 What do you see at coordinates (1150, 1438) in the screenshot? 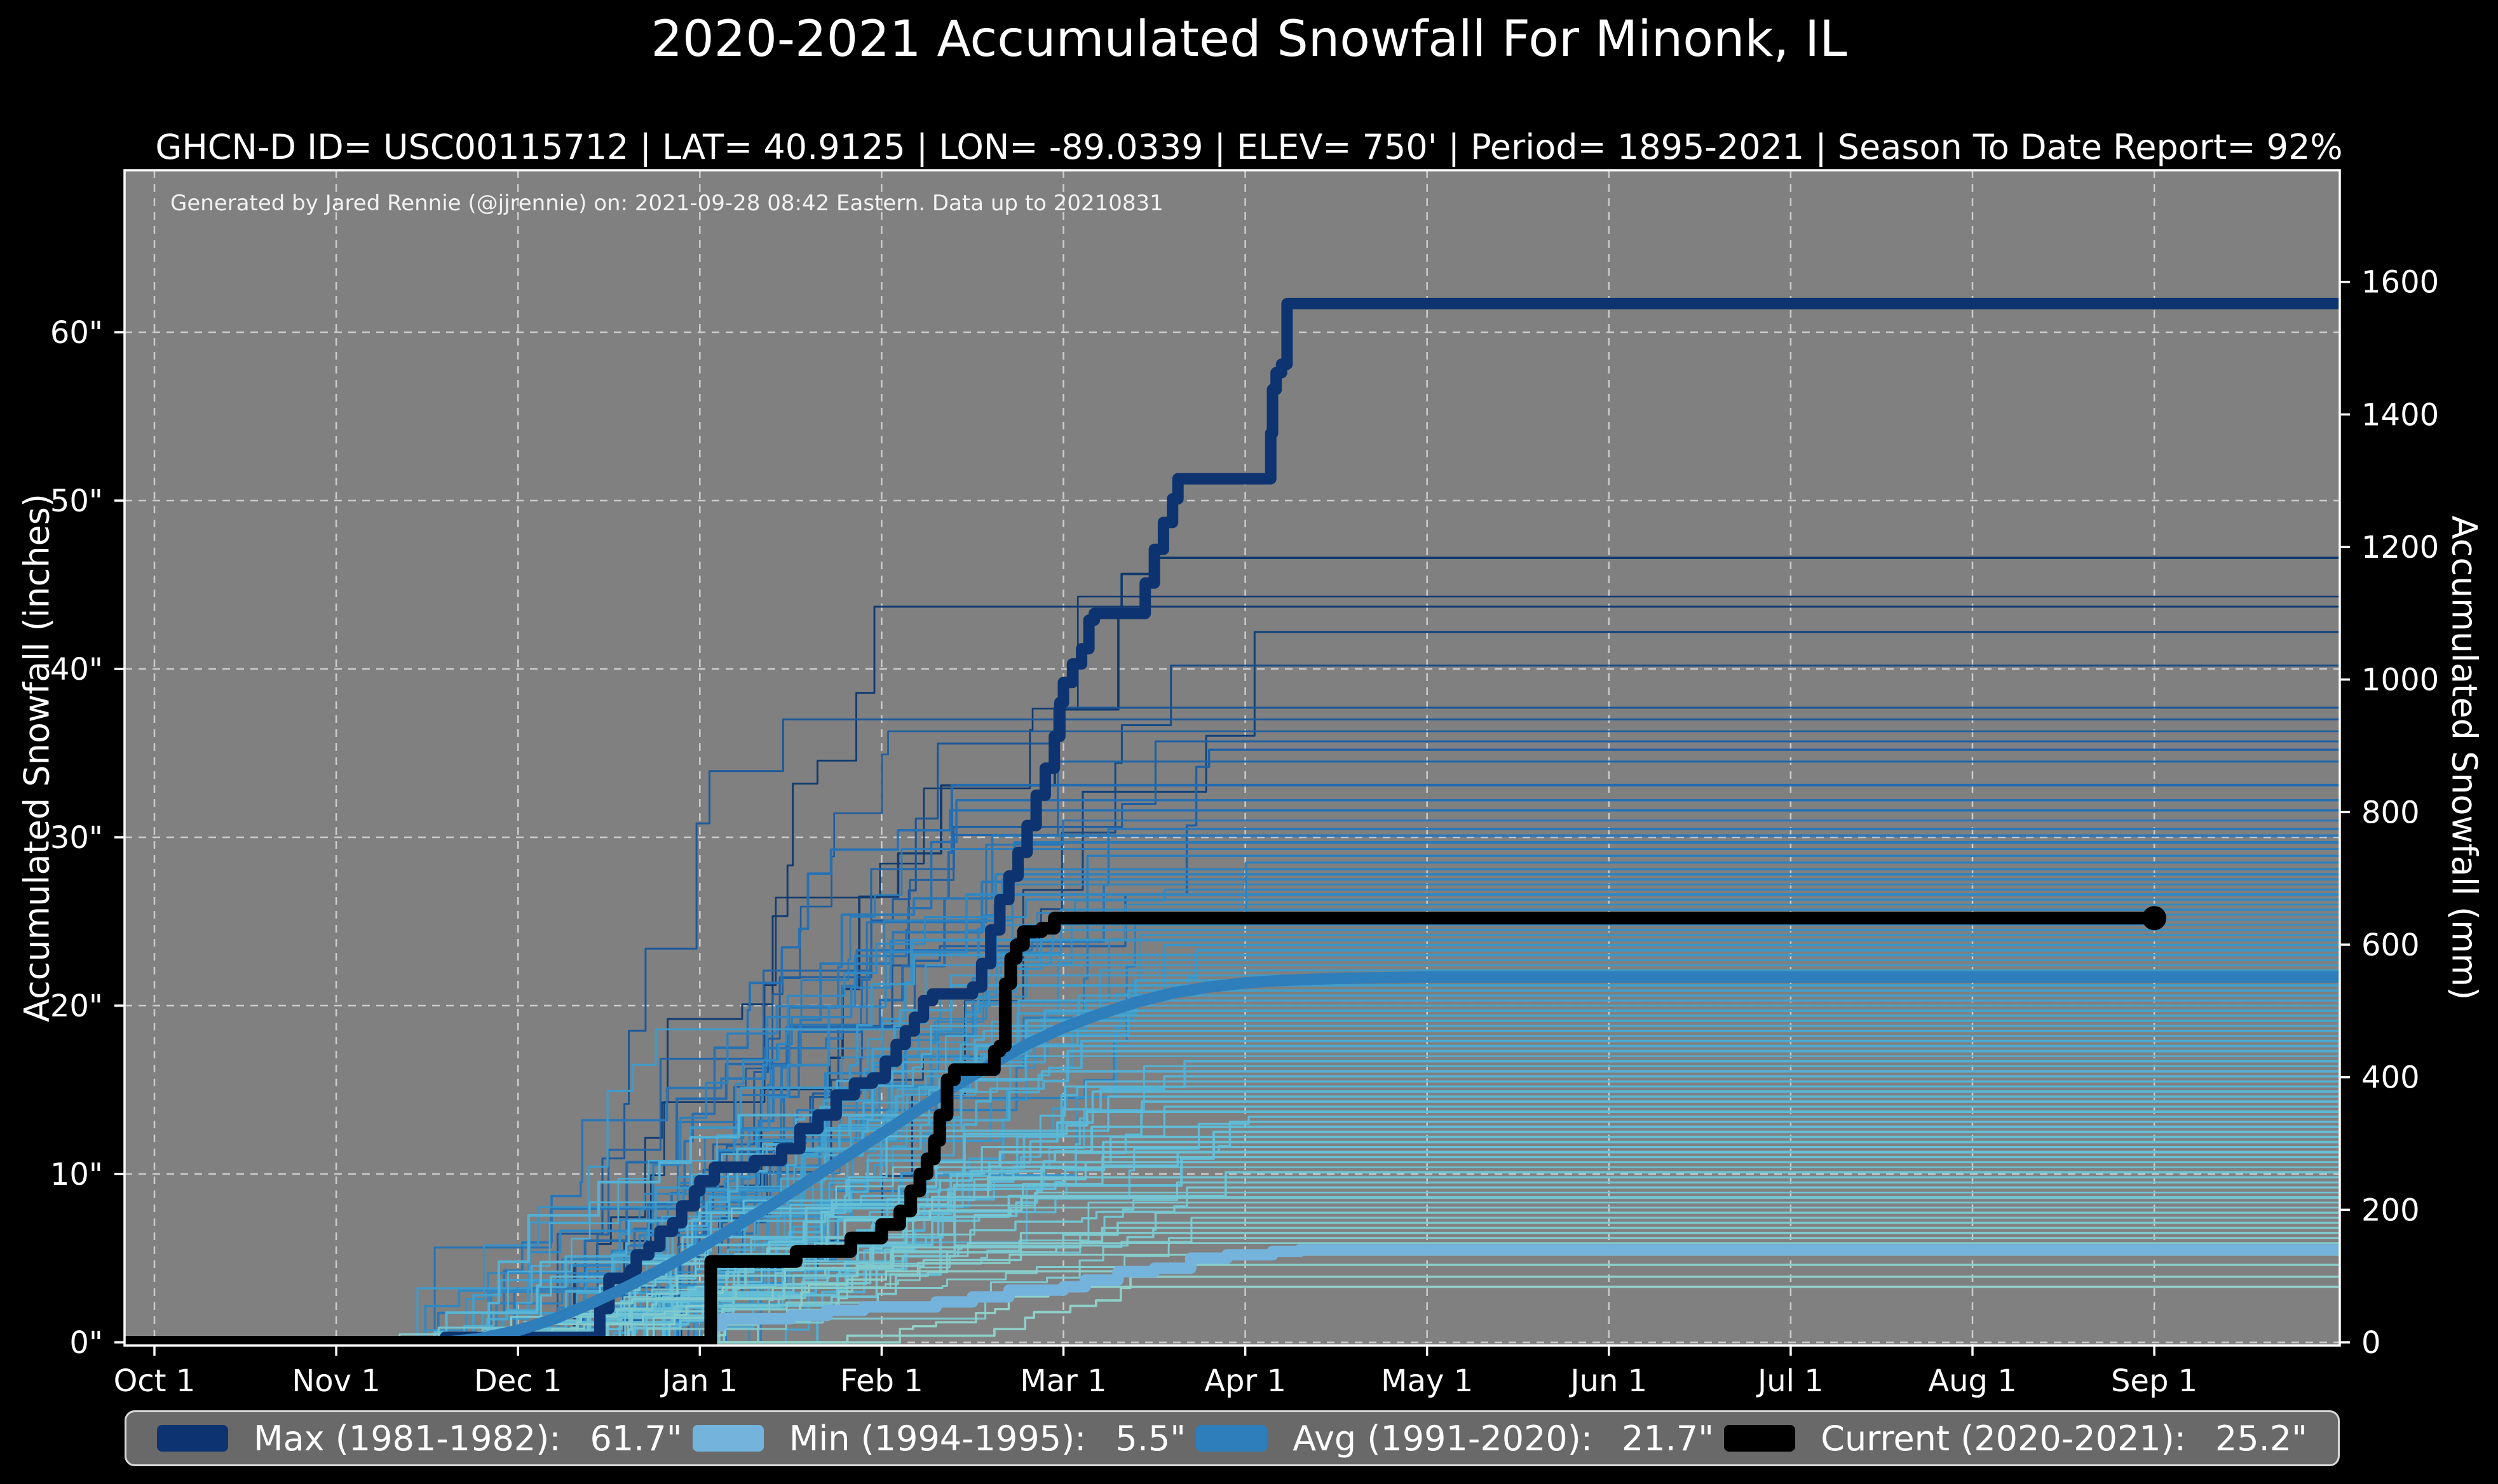
I see `legend-value-min: 5.5"` at bounding box center [1150, 1438].